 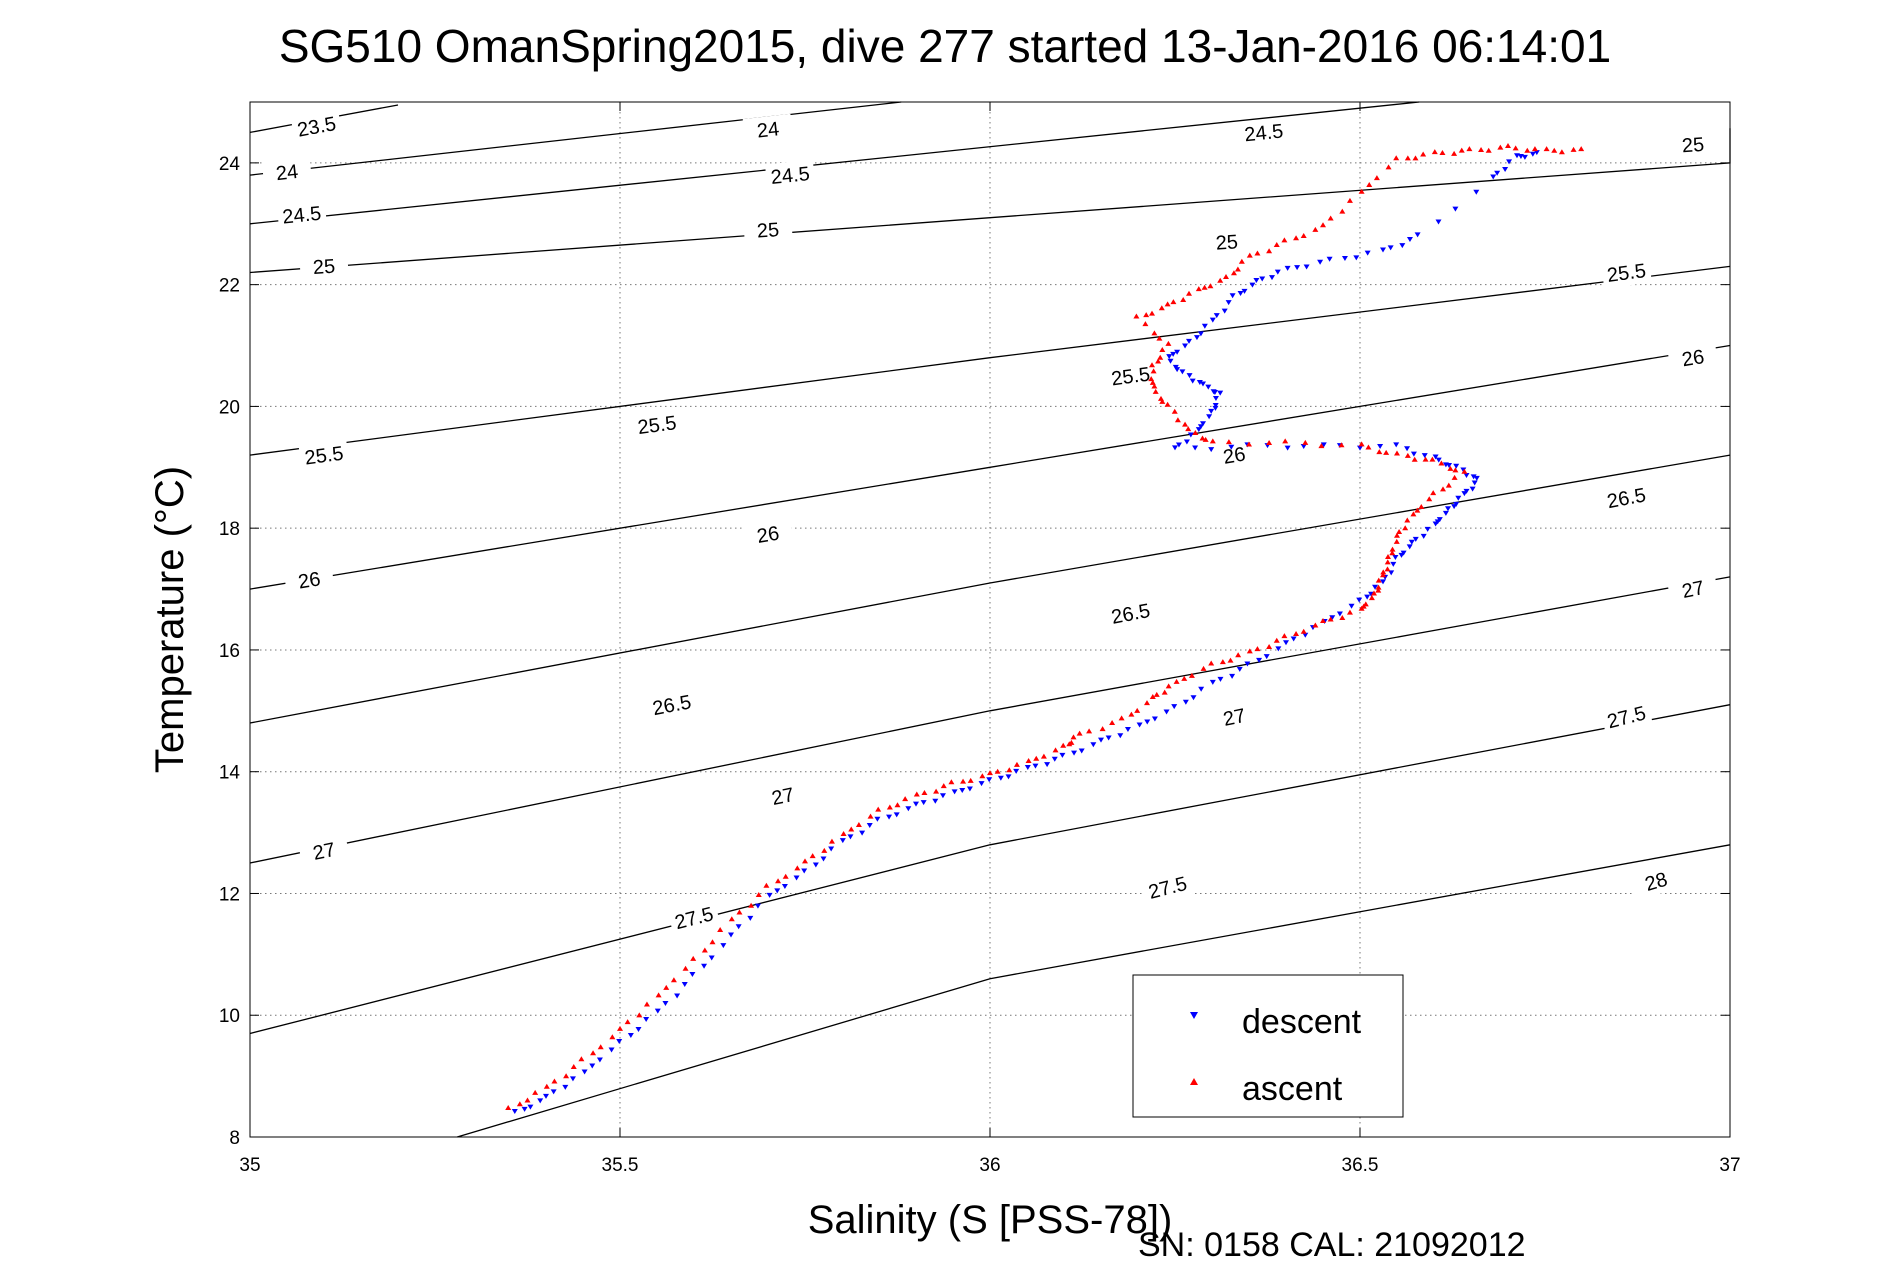 I want to click on footer-serial-calibration: SN: 0158 CAL: 21092012, so click(x=1332, y=1244).